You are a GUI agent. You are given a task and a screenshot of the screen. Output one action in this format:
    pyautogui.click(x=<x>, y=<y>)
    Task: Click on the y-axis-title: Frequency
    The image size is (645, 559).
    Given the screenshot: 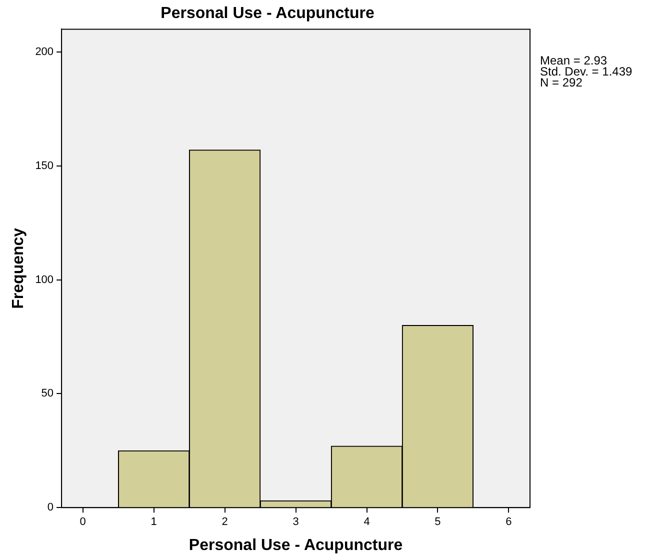 What is the action you would take?
    pyautogui.click(x=19, y=268)
    